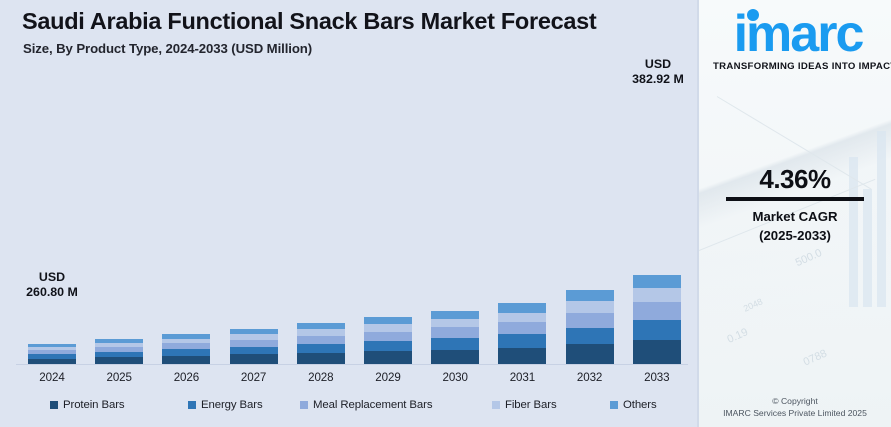 Image resolution: width=891 pixels, height=427 pixels. What do you see at coordinates (320, 326) in the screenshot?
I see `bar-segment-others-2028` at bounding box center [320, 326].